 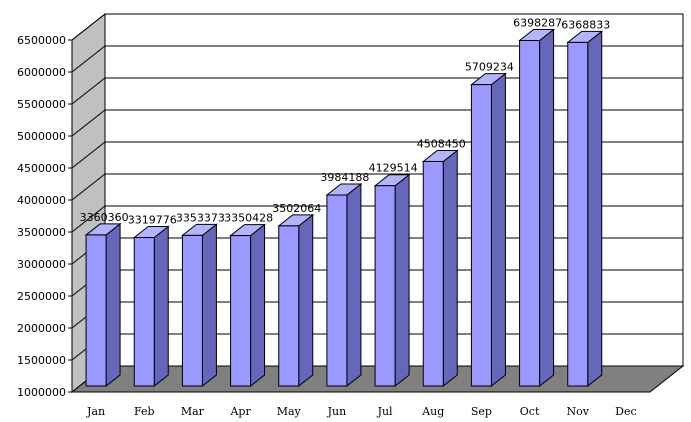 I want to click on y-tick-label: 5500000, so click(x=41, y=104).